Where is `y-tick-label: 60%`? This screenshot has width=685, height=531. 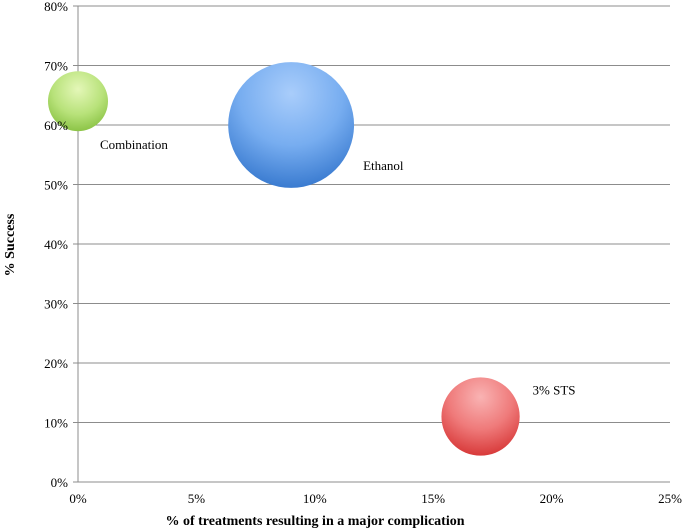
y-tick-label: 60% is located at coordinates (56, 125).